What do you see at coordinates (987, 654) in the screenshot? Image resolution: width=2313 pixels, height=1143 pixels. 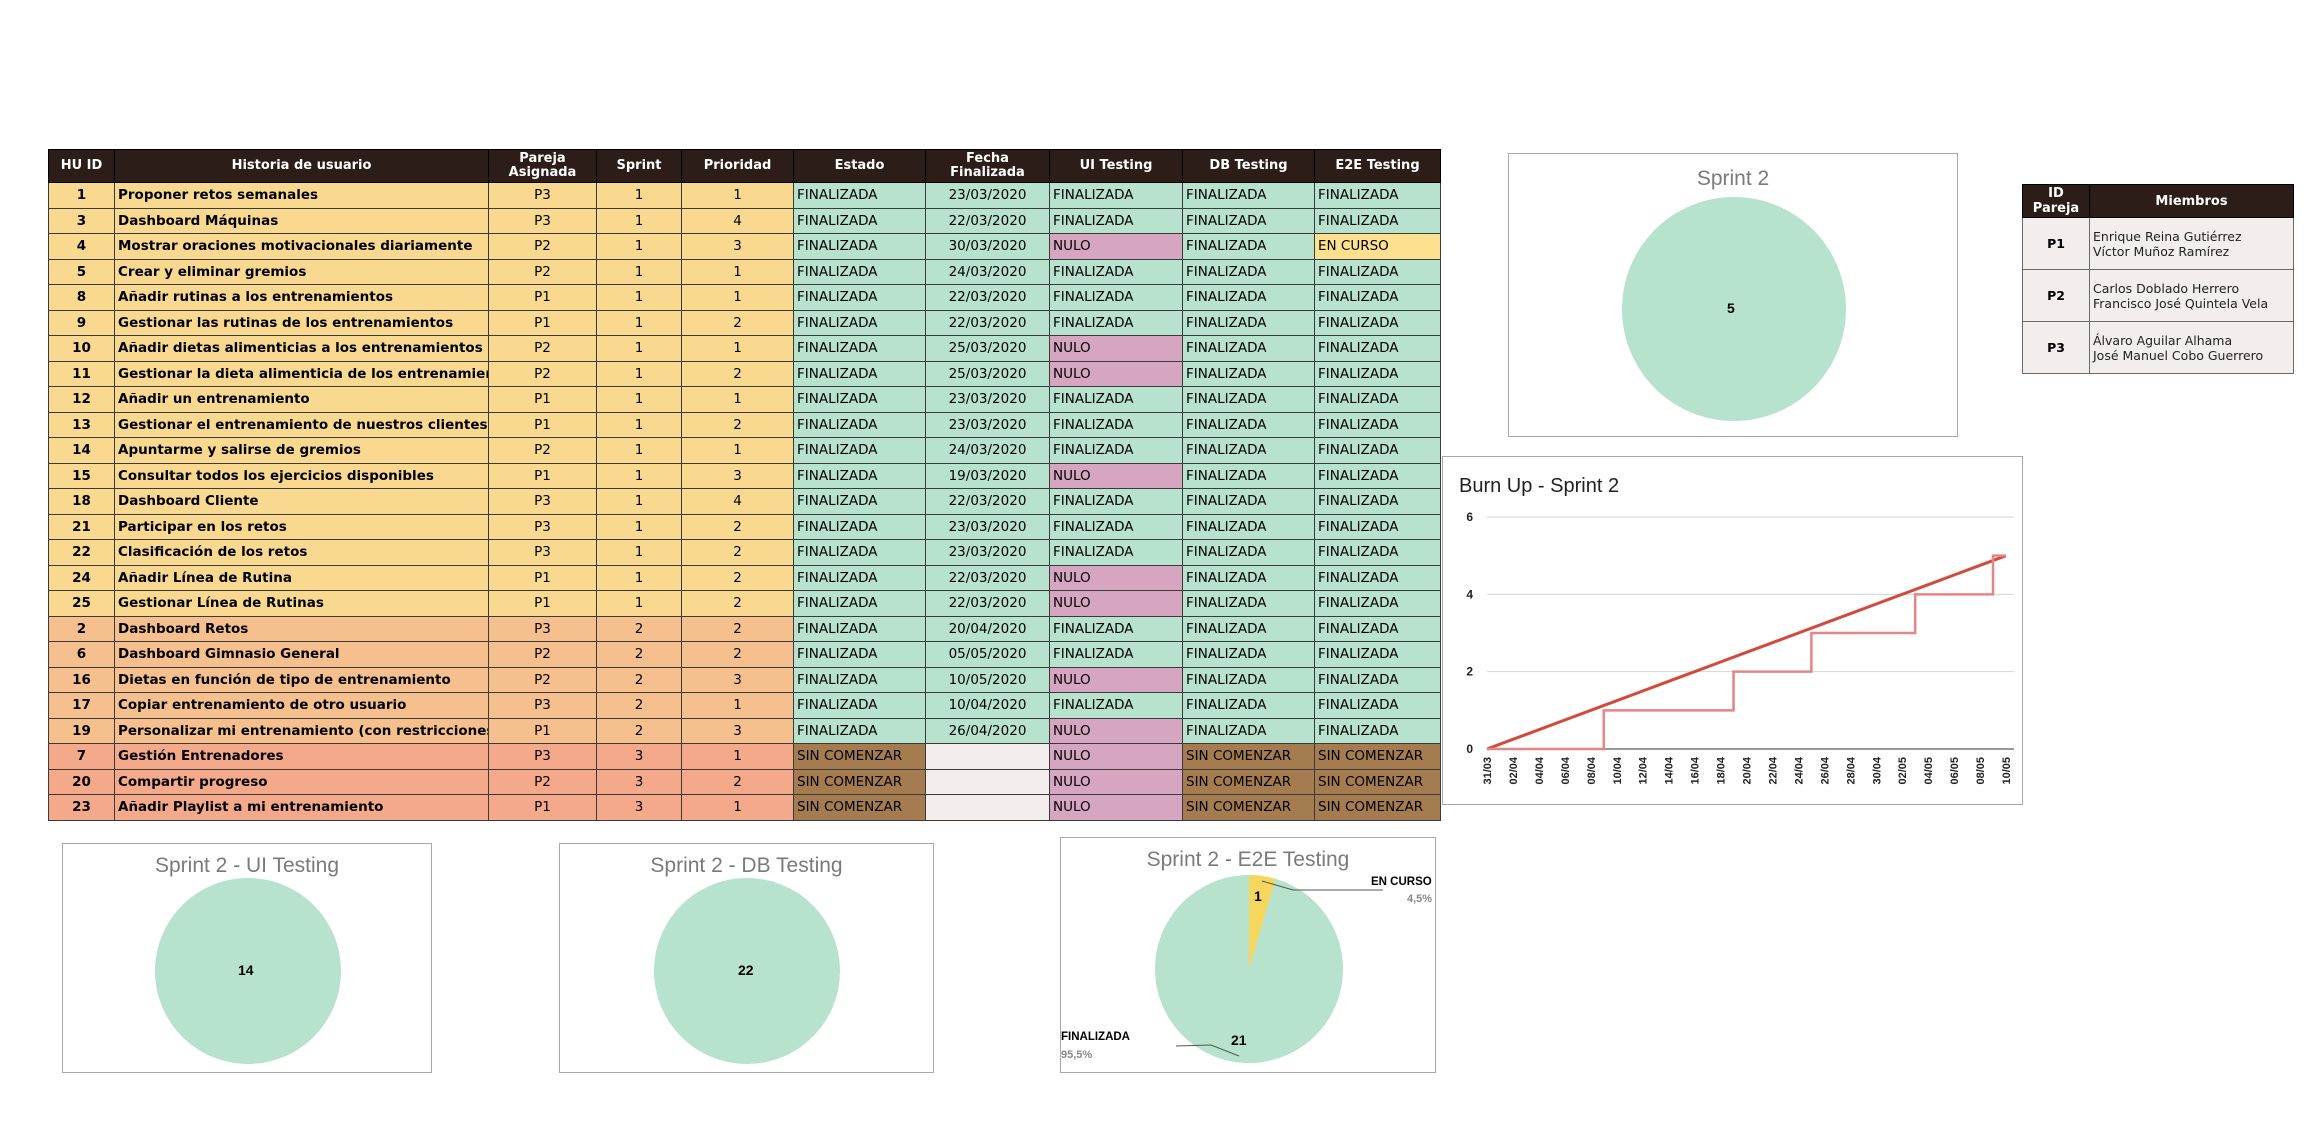 I see `cell-fecha: 05/05/2020` at bounding box center [987, 654].